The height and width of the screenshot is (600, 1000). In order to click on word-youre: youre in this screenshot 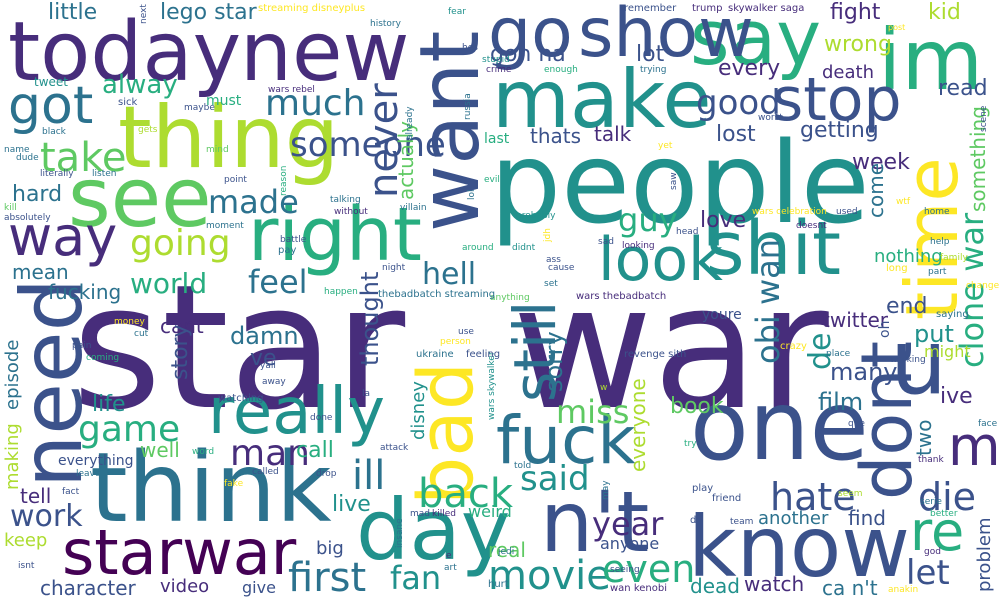, I will do `click(722, 315)`.